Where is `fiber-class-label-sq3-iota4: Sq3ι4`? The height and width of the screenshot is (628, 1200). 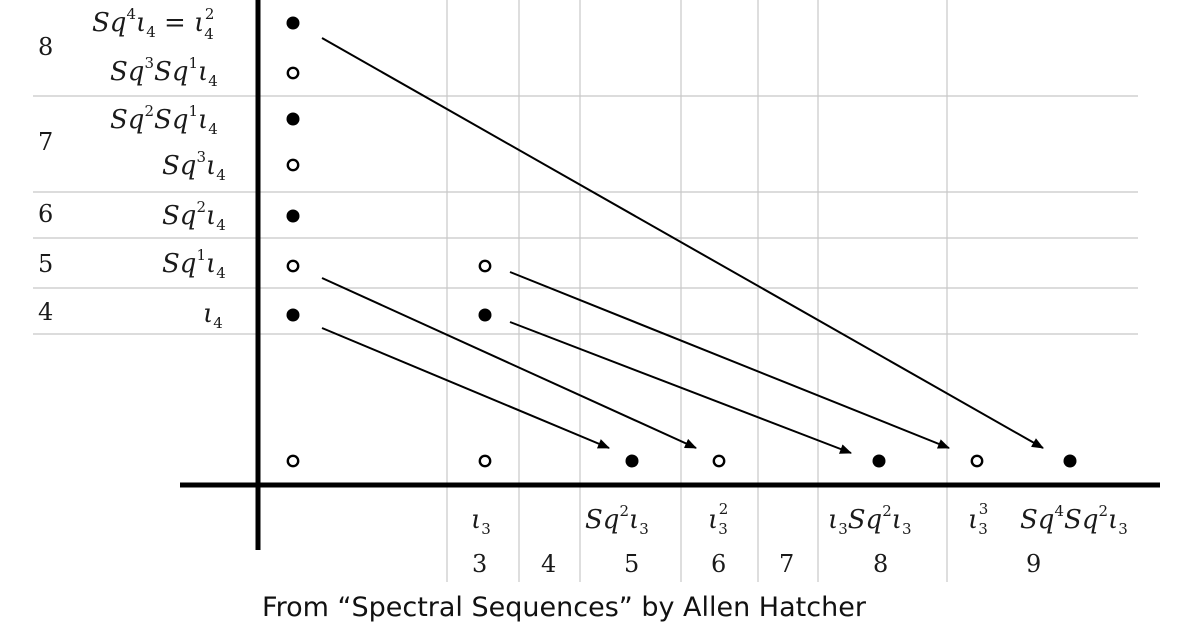
fiber-class-label-sq3-iota4: Sq3ι4 is located at coordinates (194, 166).